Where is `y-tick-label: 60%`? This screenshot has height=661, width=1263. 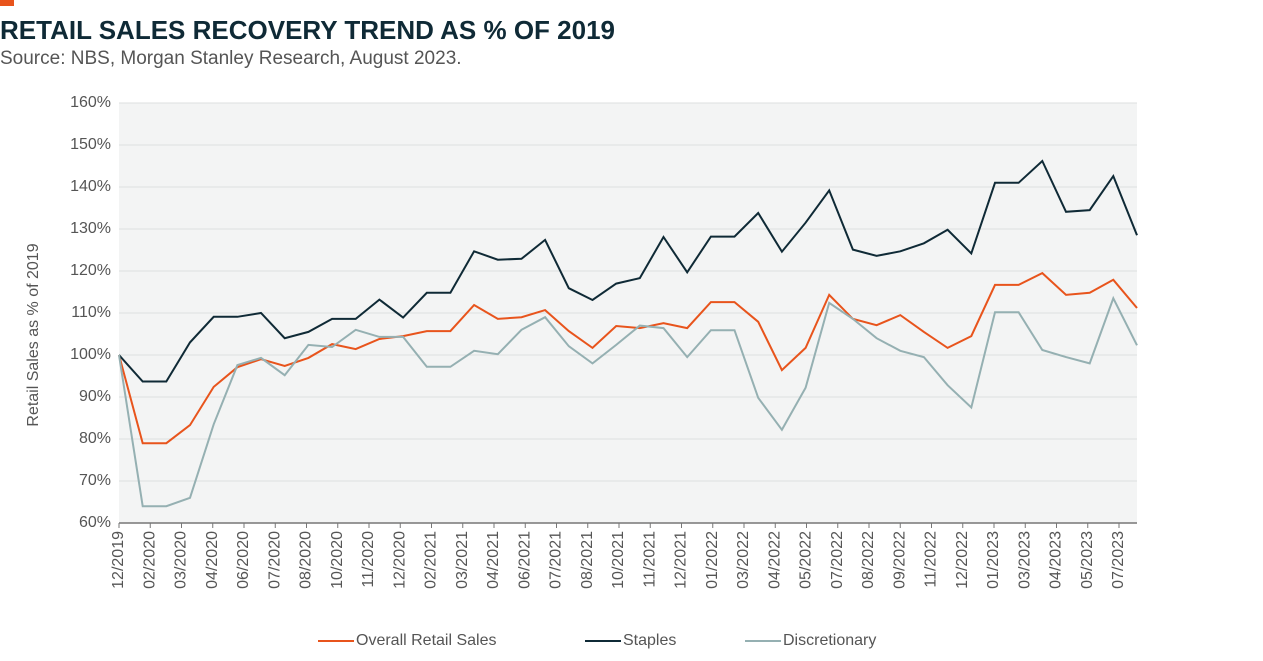
y-tick-label: 60% is located at coordinates (95, 522).